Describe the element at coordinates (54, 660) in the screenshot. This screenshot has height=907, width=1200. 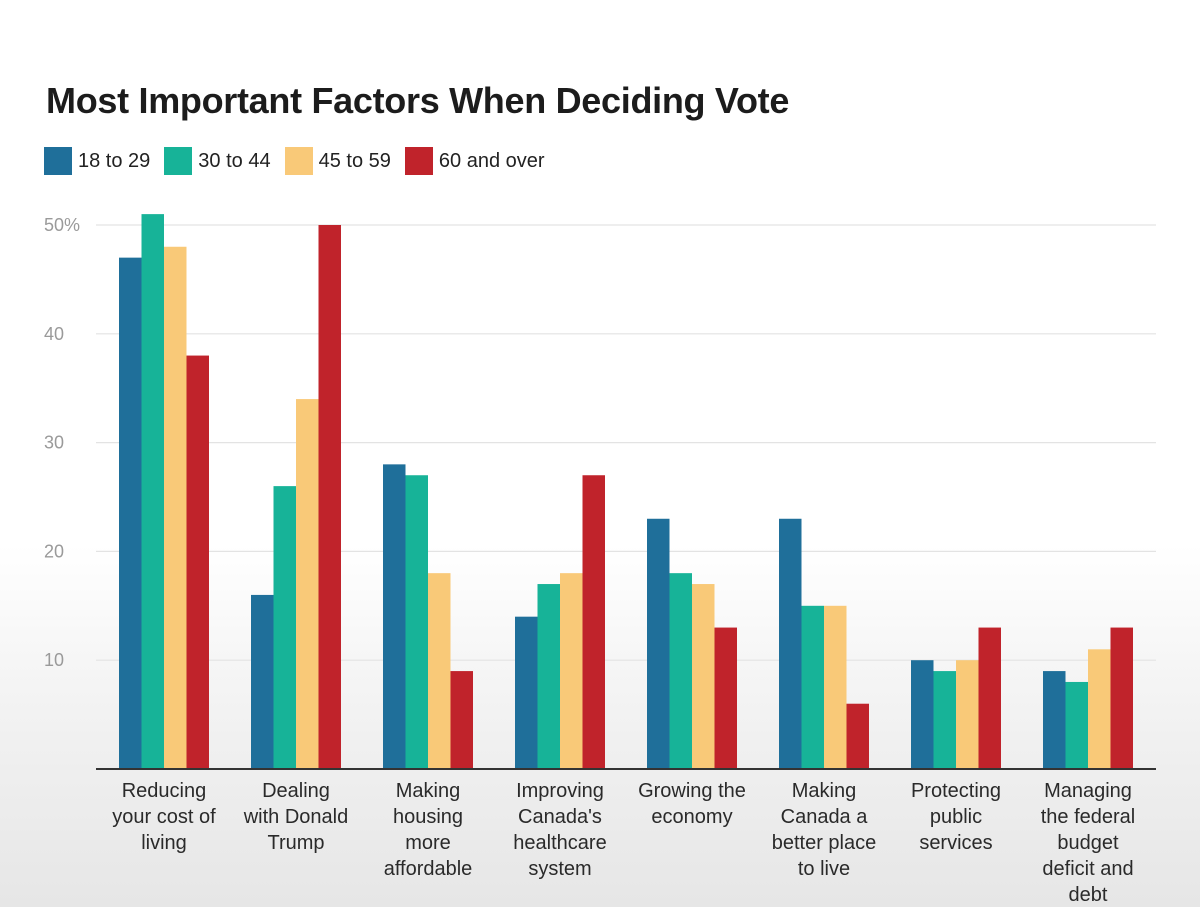
I see `y-tick-label-10: 10` at that location.